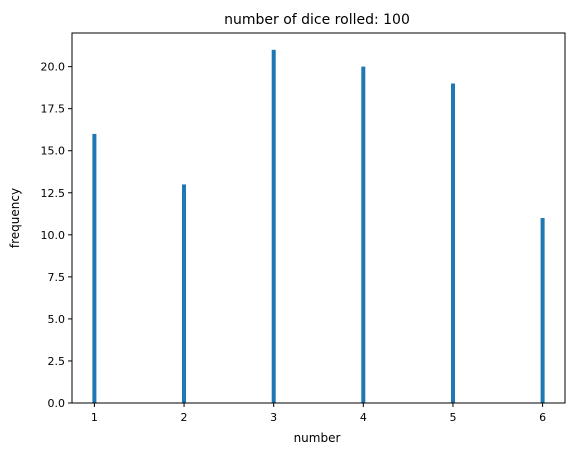 The image size is (576, 455). Describe the element at coordinates (15, 218) in the screenshot. I see `y-axis-label: frequency` at that location.